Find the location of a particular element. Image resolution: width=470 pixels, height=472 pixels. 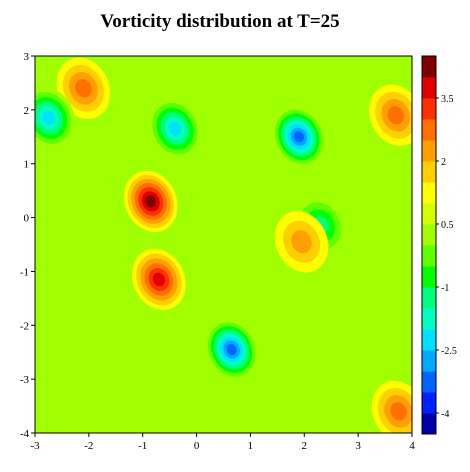

y-tick-label: -4 is located at coordinates (25, 434).